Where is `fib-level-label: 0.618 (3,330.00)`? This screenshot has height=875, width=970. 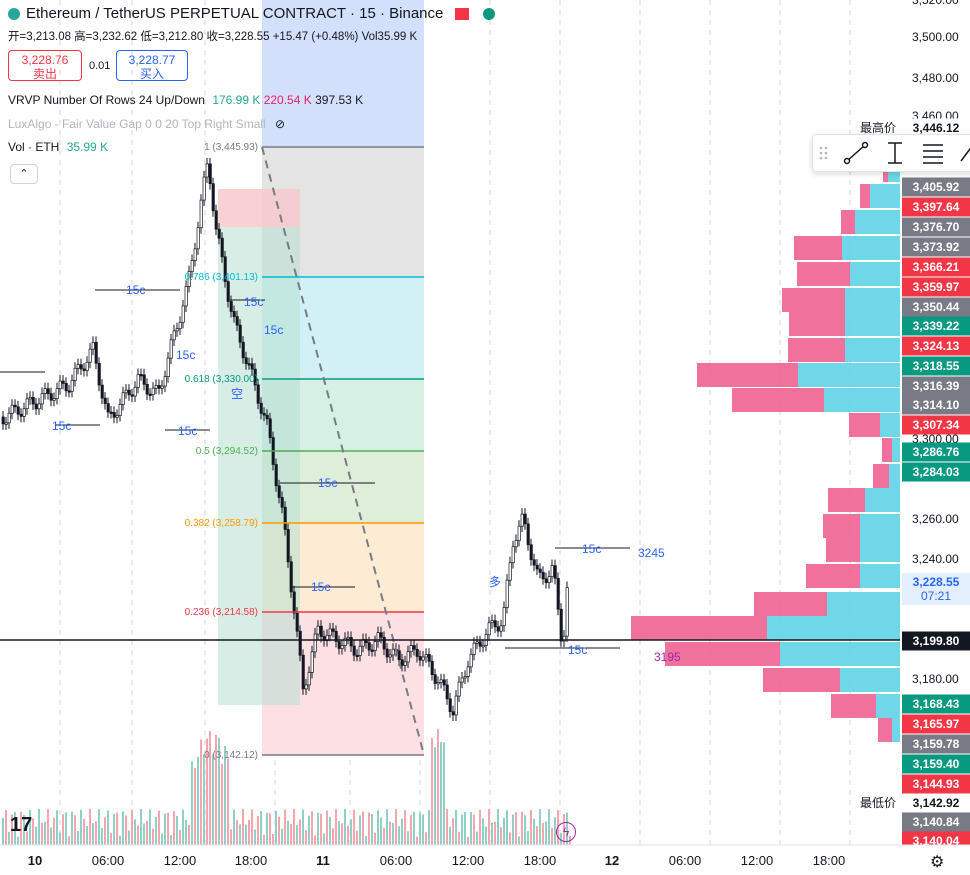
fib-level-label: 0.618 (3,330.00) is located at coordinates (221, 379).